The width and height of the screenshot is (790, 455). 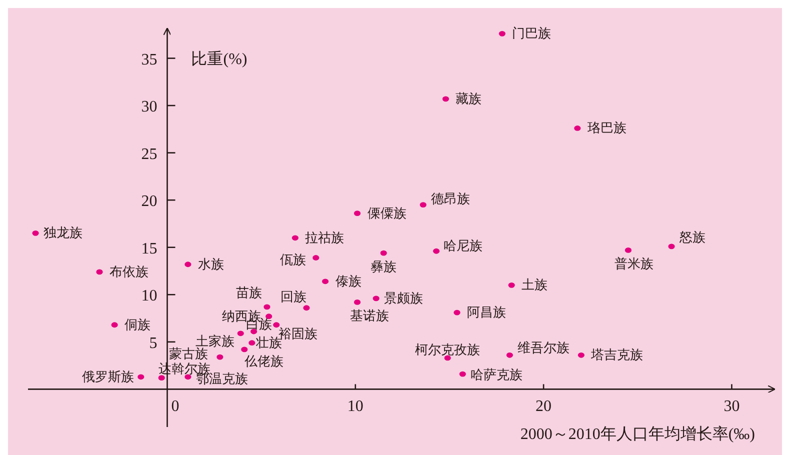 I want to click on 傈僳族: 傈僳族, so click(x=380, y=212).